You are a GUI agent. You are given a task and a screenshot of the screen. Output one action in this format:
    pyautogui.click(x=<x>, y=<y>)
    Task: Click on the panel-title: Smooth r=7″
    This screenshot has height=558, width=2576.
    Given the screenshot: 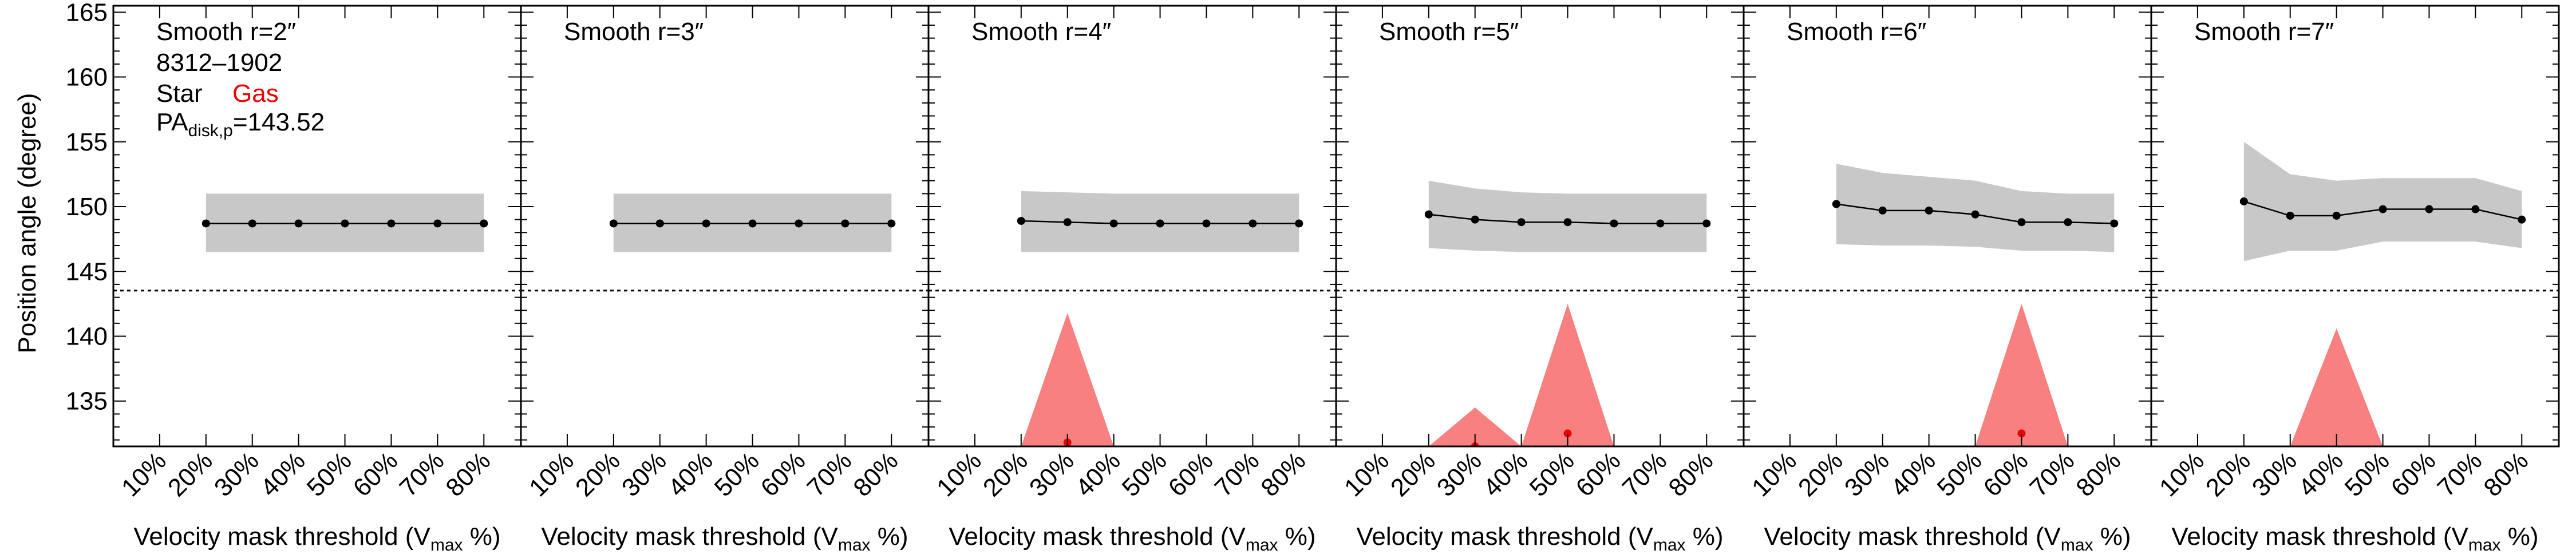 What is the action you would take?
    pyautogui.click(x=2264, y=32)
    